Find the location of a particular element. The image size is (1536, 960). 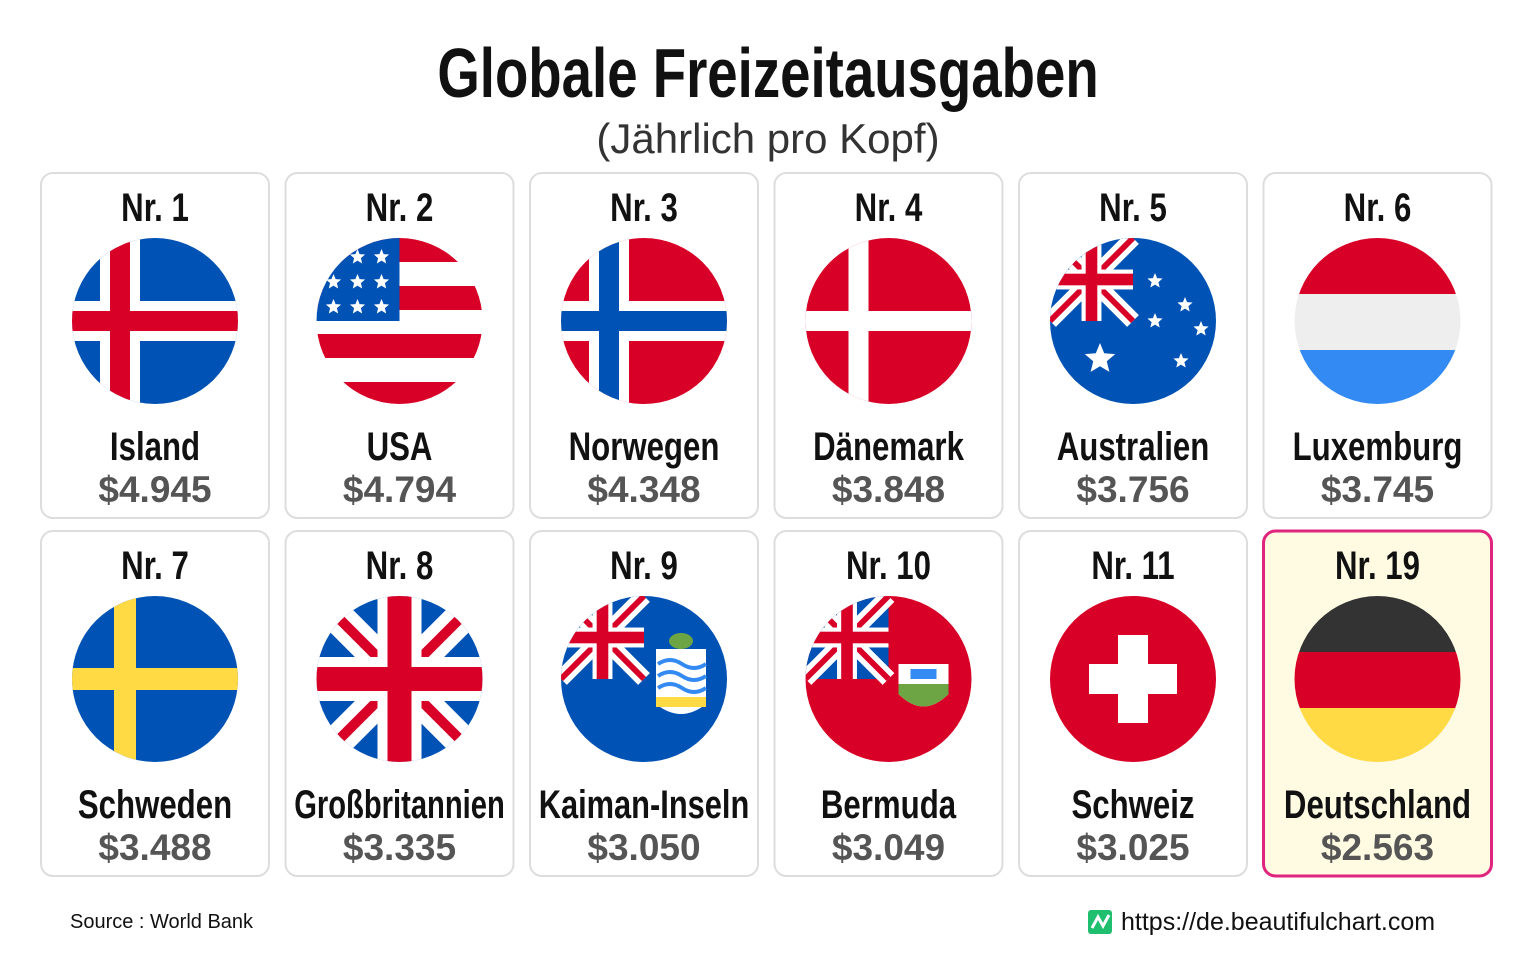

country: Deutschland is located at coordinates (1377, 804).